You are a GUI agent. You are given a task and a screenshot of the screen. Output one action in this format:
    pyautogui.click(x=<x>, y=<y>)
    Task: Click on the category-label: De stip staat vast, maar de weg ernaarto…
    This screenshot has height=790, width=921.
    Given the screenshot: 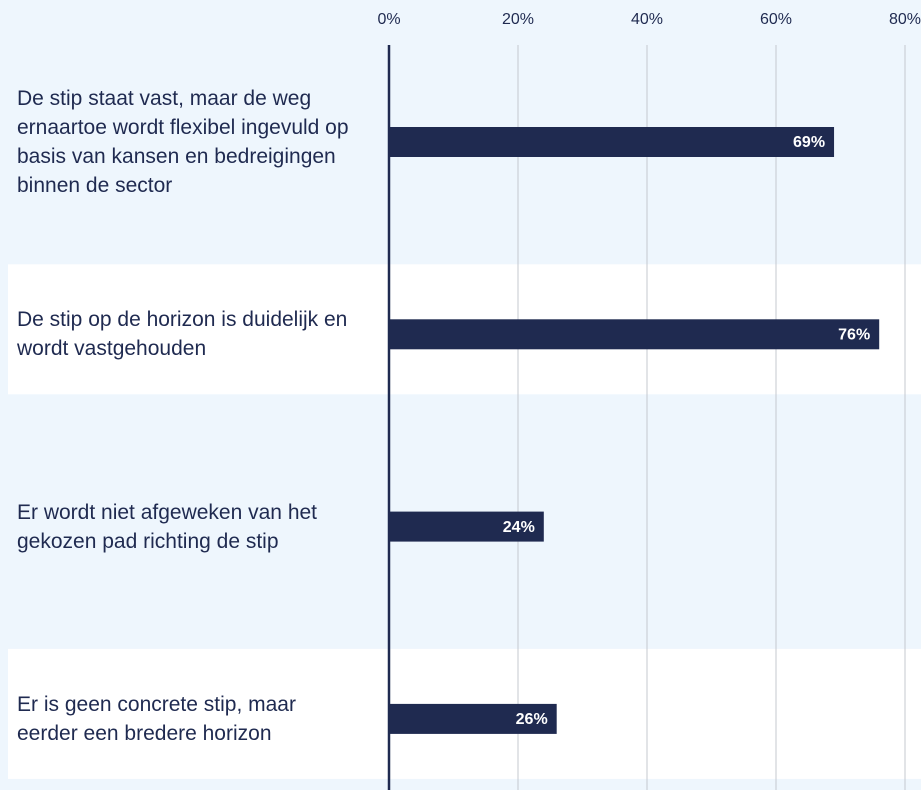 What is the action you would take?
    pyautogui.click(x=183, y=142)
    